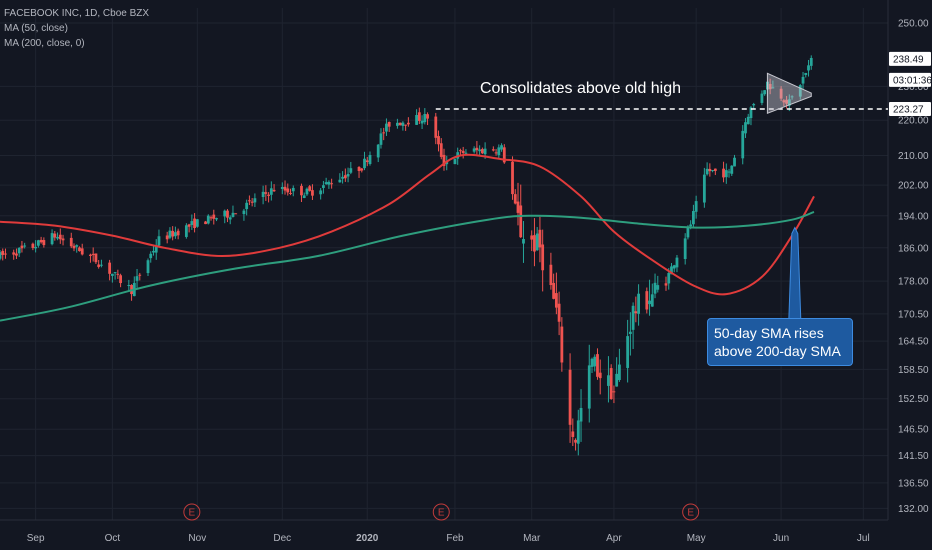 The image size is (932, 550). I want to click on legend-ma200: MA (200, close, 0), so click(44, 43).